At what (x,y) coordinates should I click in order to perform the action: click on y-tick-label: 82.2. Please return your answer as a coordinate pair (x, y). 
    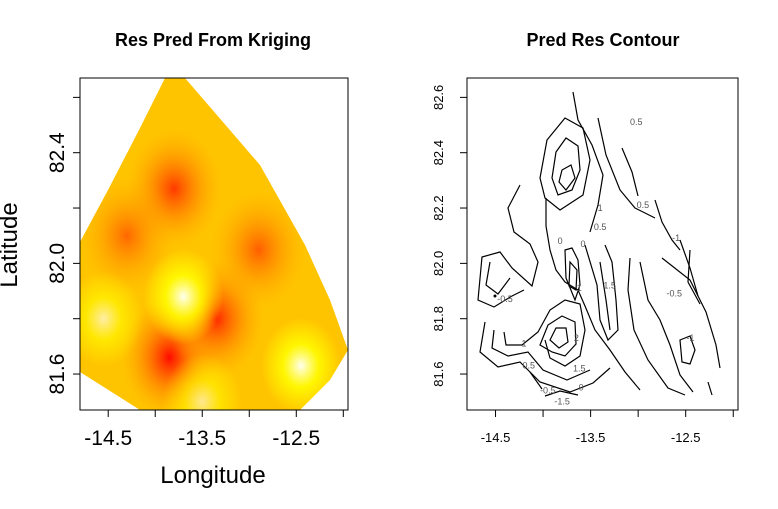
    Looking at the image, I should click on (438, 207).